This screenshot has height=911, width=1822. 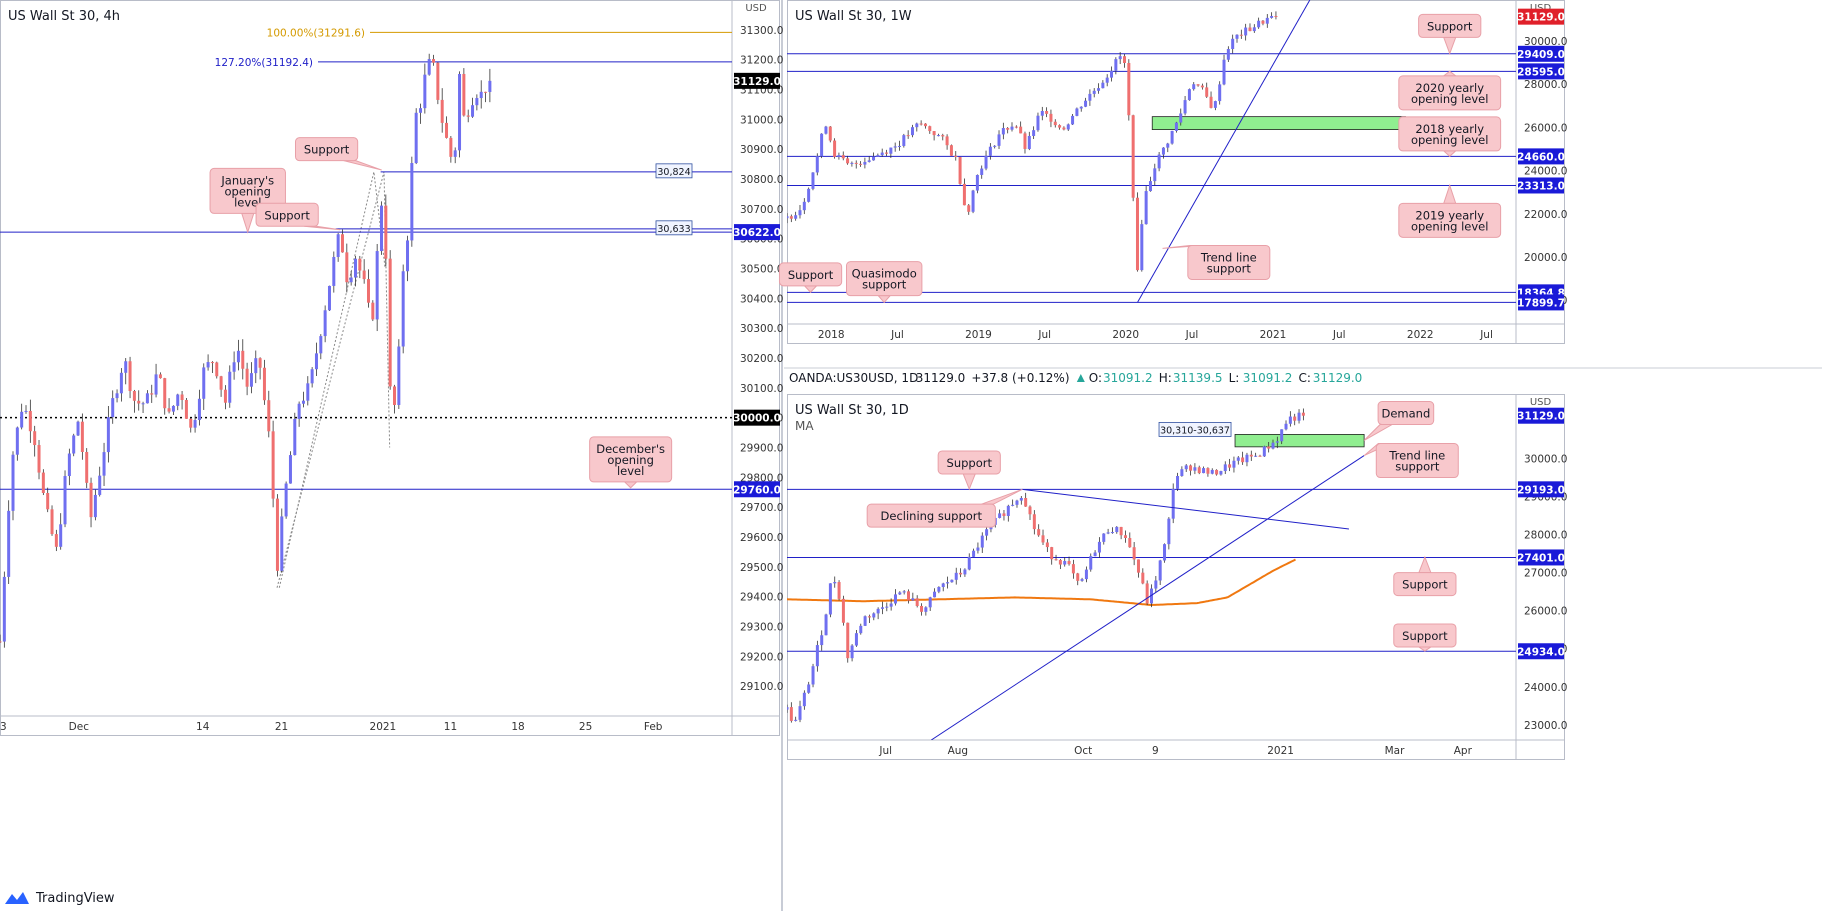 What do you see at coordinates (761, 210) in the screenshot?
I see `y-tick-label: 30700.0` at bounding box center [761, 210].